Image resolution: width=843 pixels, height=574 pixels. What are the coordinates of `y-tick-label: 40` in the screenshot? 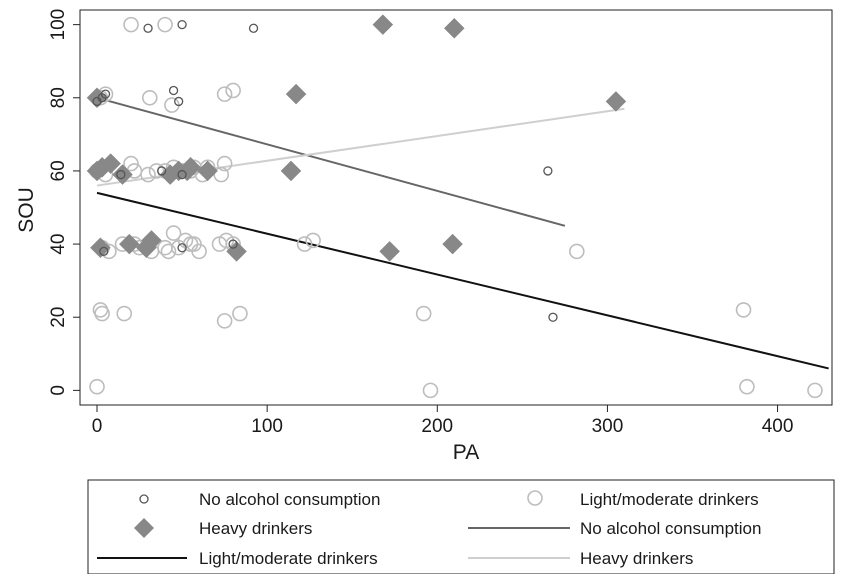 It's located at (58, 244).